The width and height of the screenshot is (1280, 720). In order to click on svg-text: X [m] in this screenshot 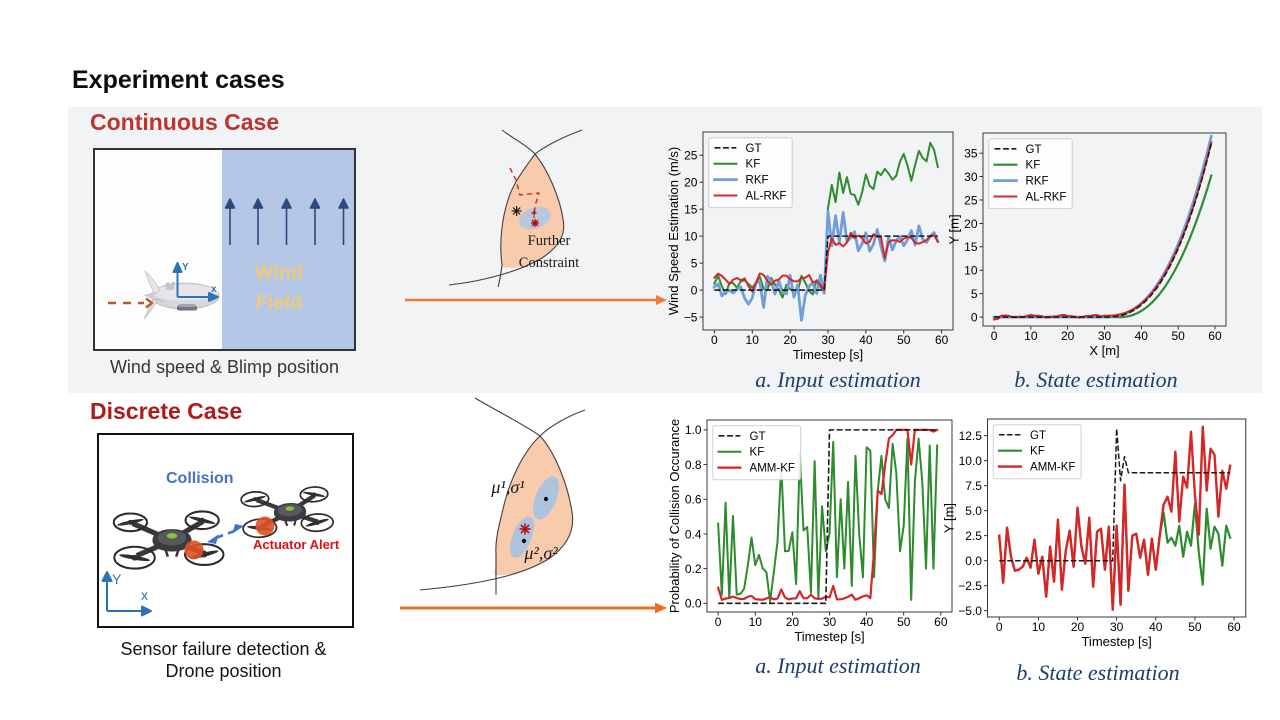, I will do `click(1104, 350)`.